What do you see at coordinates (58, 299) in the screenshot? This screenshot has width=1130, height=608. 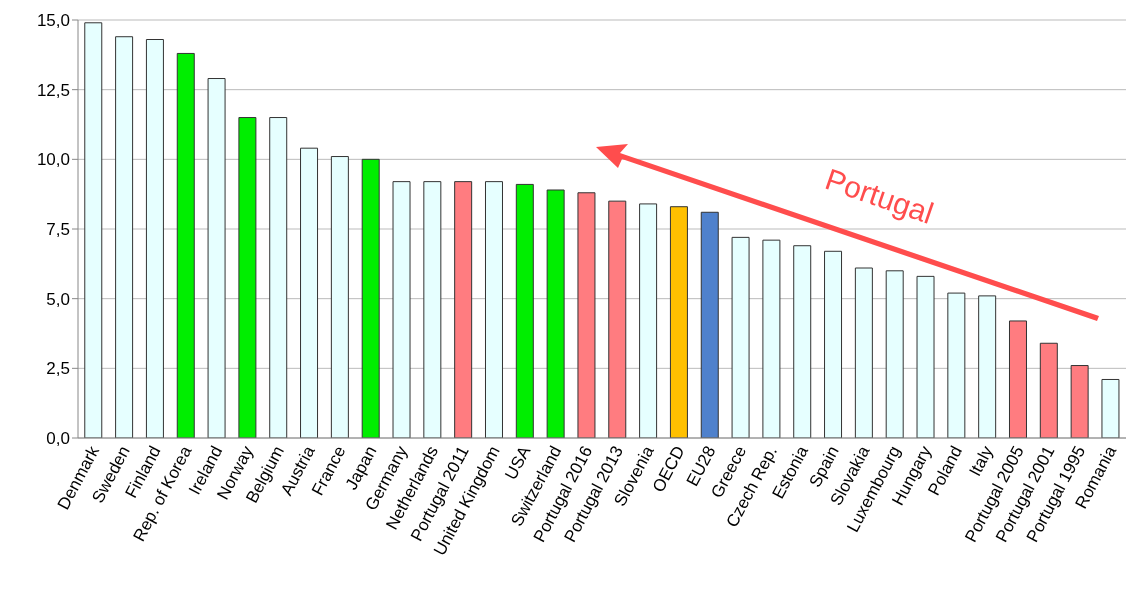 I see `y-tick-label: 5,0` at bounding box center [58, 299].